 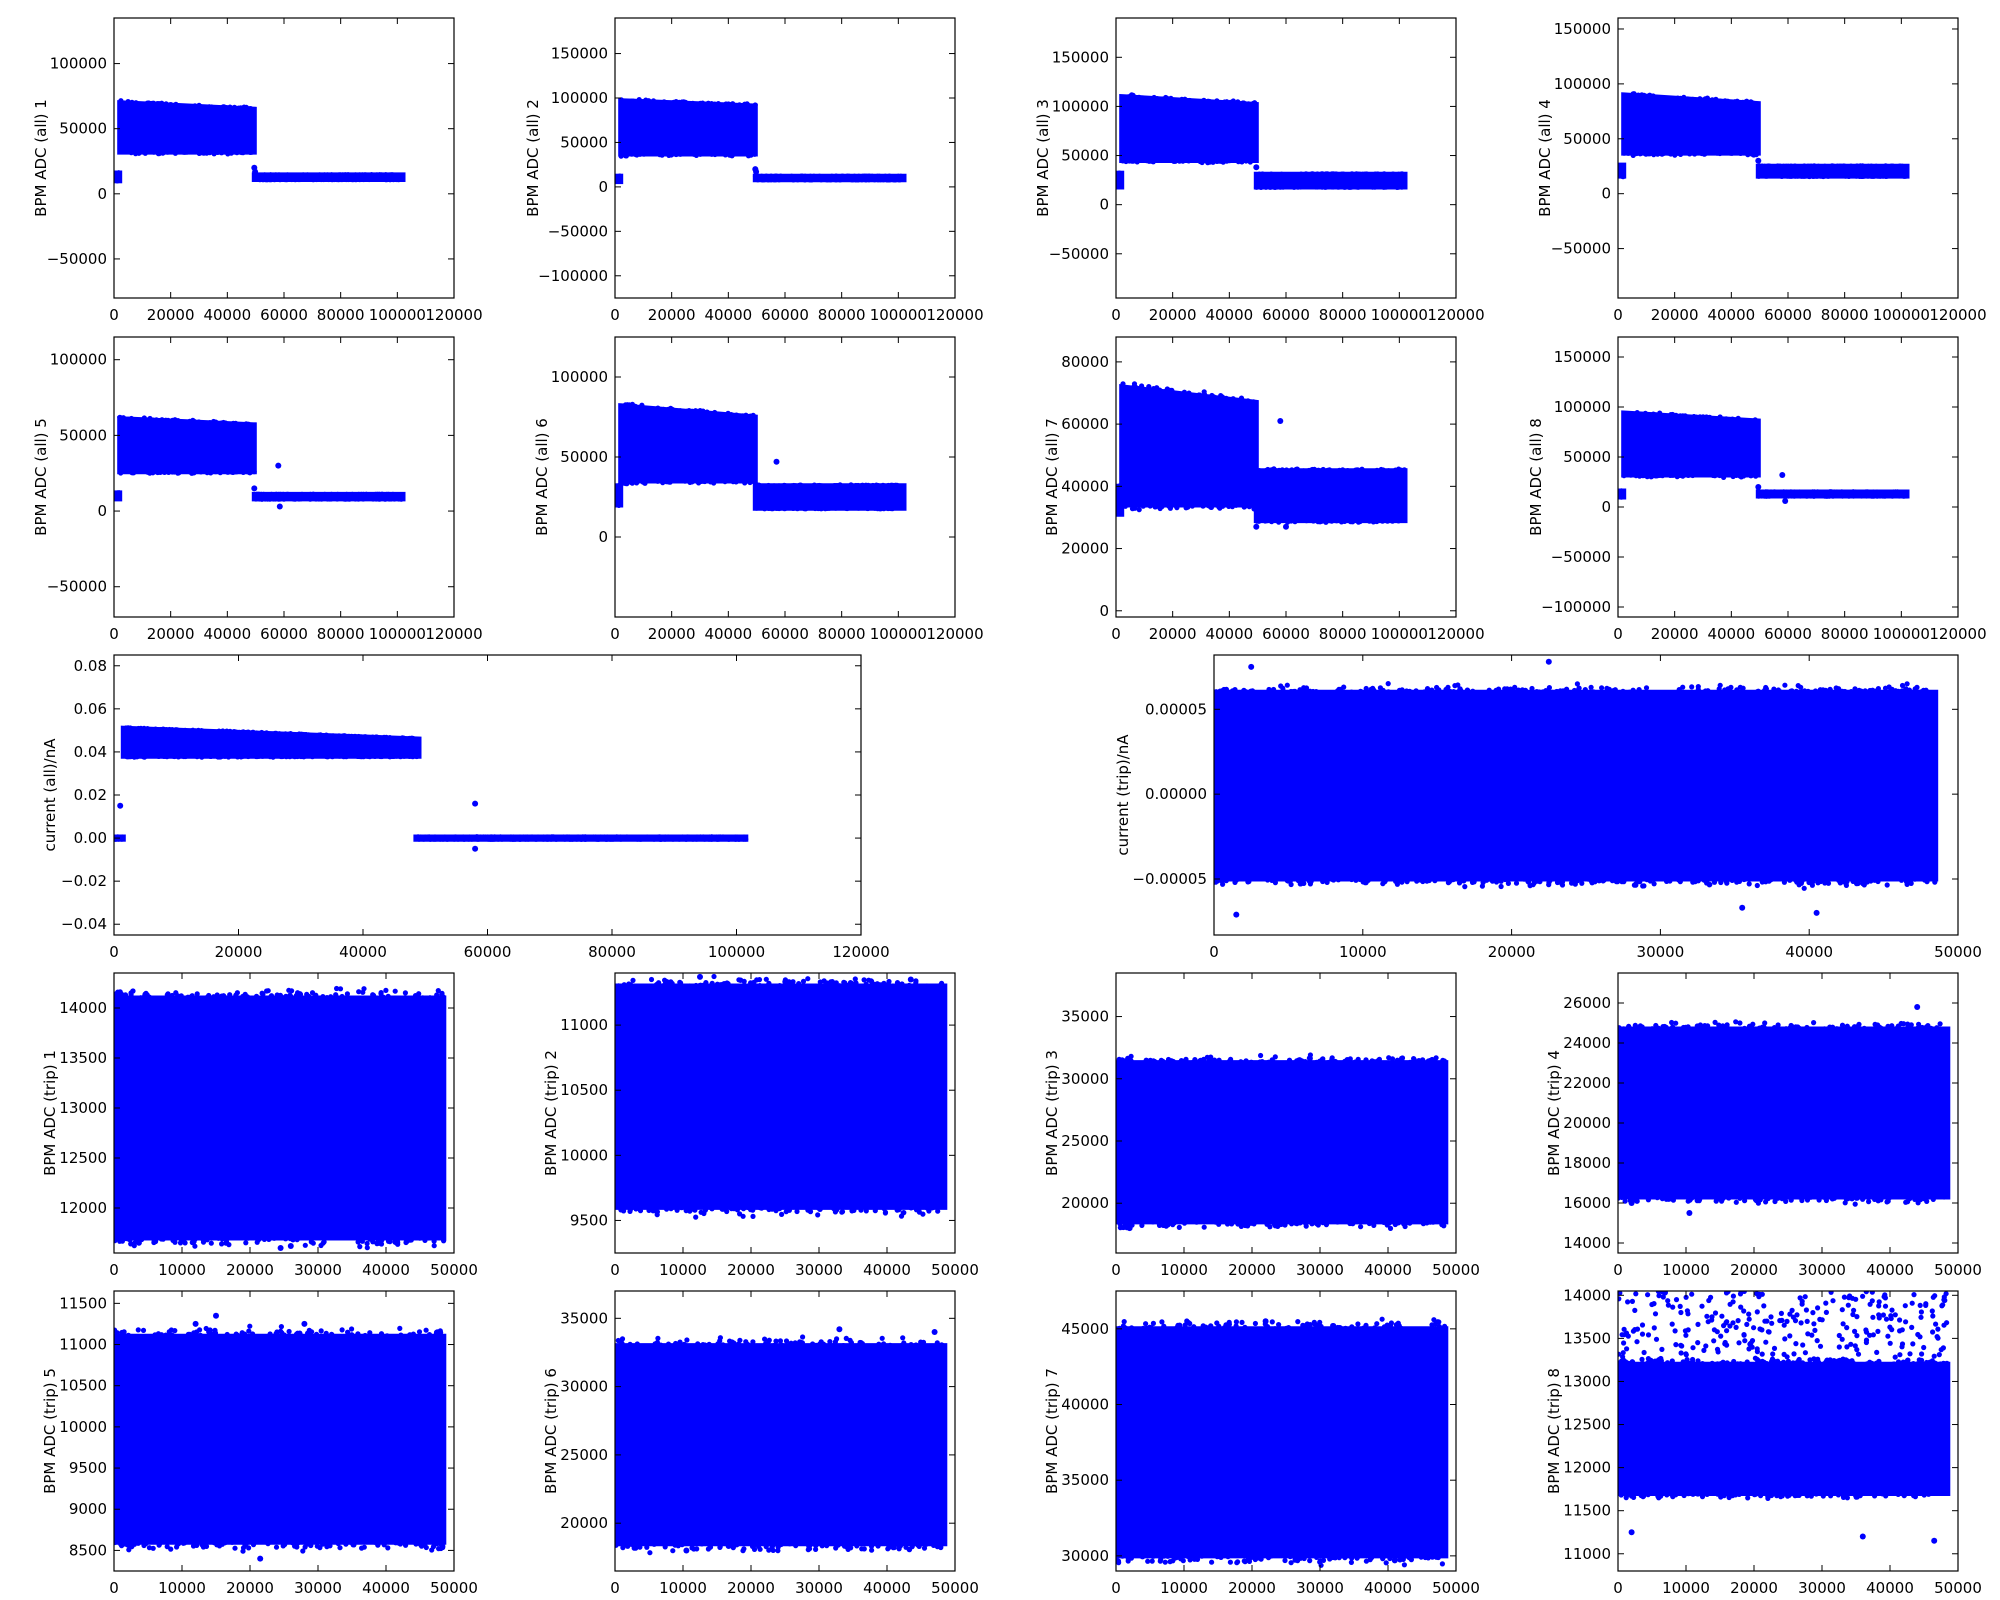 What do you see at coordinates (1455, 634) in the screenshot?
I see `x-tick-label: 120000` at bounding box center [1455, 634].